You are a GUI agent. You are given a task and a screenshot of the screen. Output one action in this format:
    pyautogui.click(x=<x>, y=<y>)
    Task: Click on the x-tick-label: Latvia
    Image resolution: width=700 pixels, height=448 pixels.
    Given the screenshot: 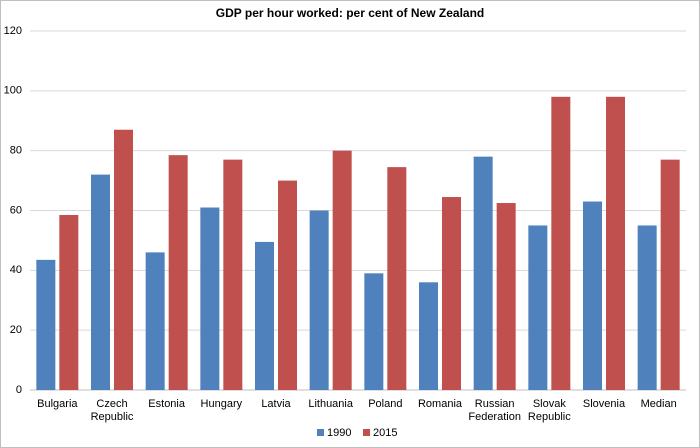 What is the action you would take?
    pyautogui.click(x=276, y=404)
    